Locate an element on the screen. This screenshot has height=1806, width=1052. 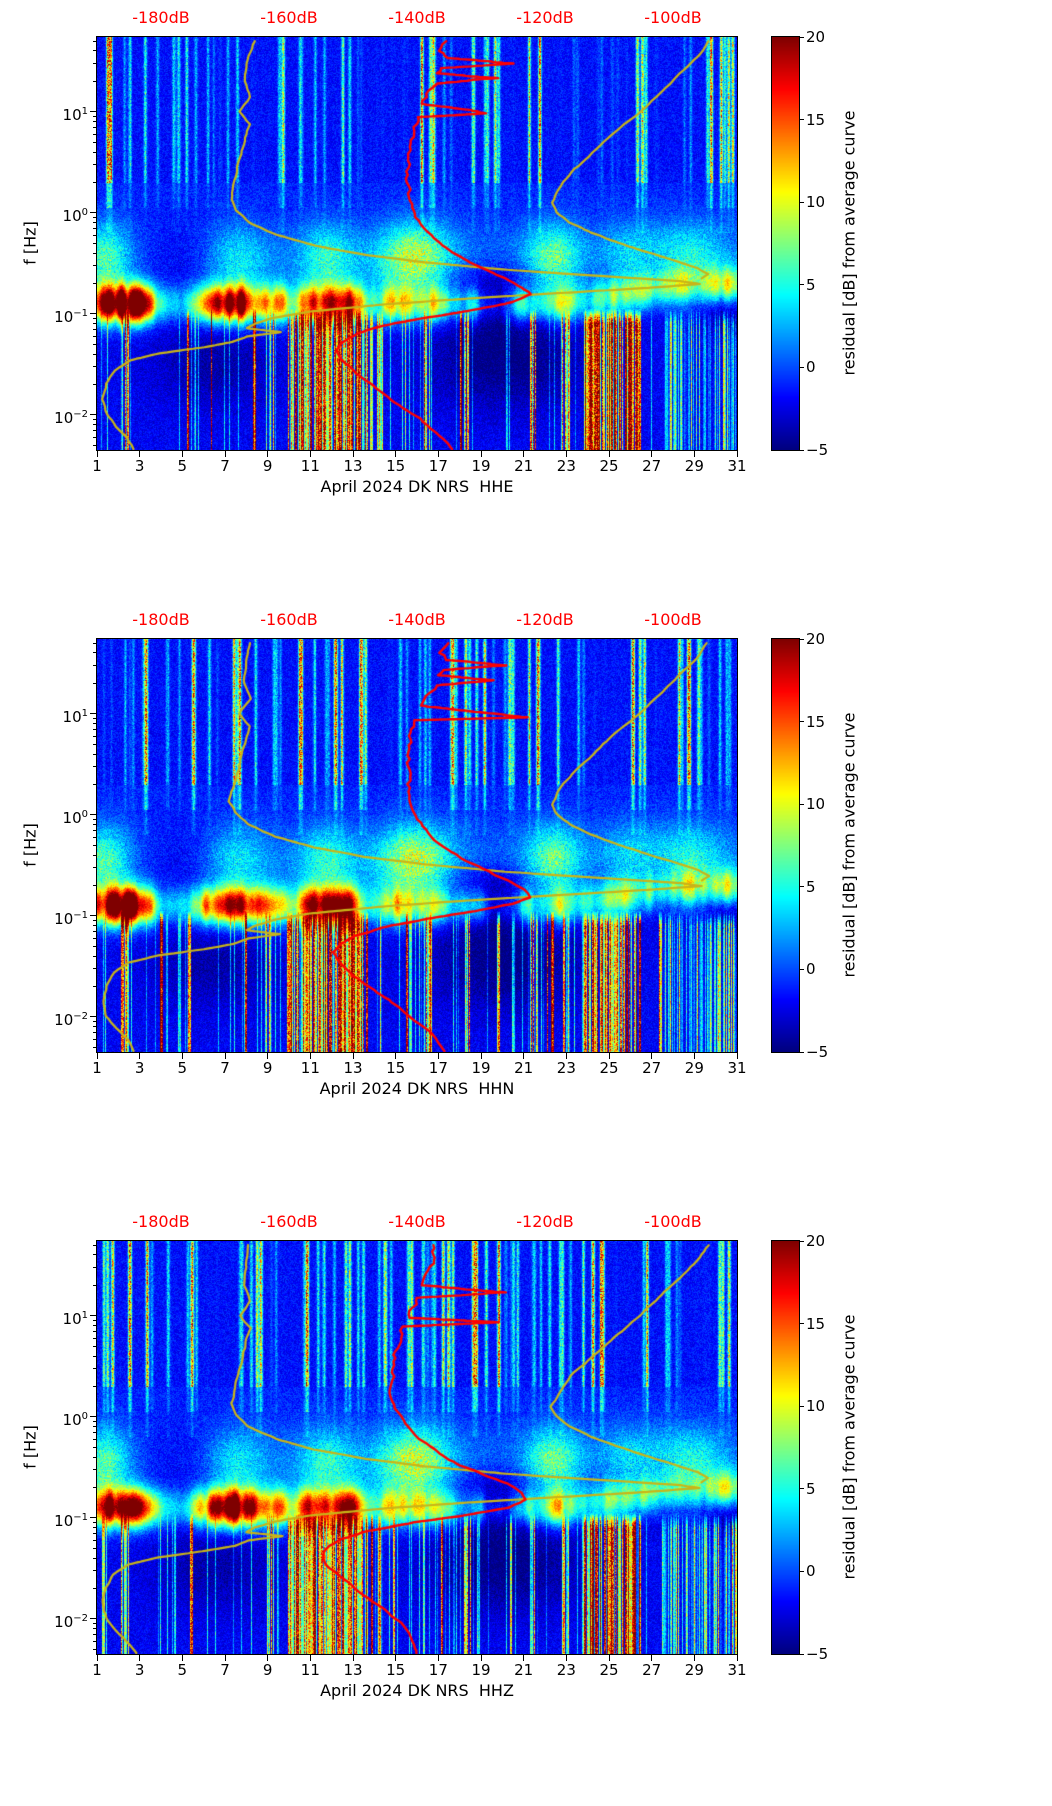
x-tick-label: 1 is located at coordinates (97, 1068).